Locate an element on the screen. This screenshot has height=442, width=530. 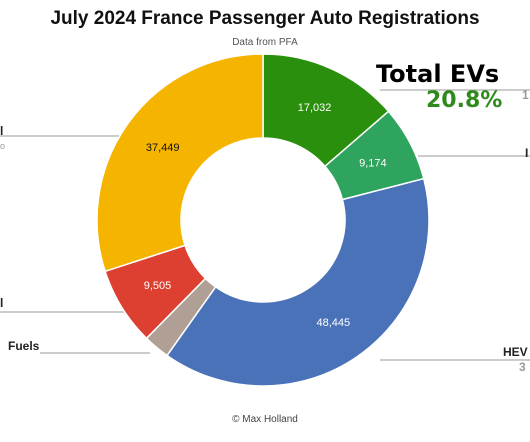
slice-value-label-4: 9,505 is located at coordinates (158, 286).